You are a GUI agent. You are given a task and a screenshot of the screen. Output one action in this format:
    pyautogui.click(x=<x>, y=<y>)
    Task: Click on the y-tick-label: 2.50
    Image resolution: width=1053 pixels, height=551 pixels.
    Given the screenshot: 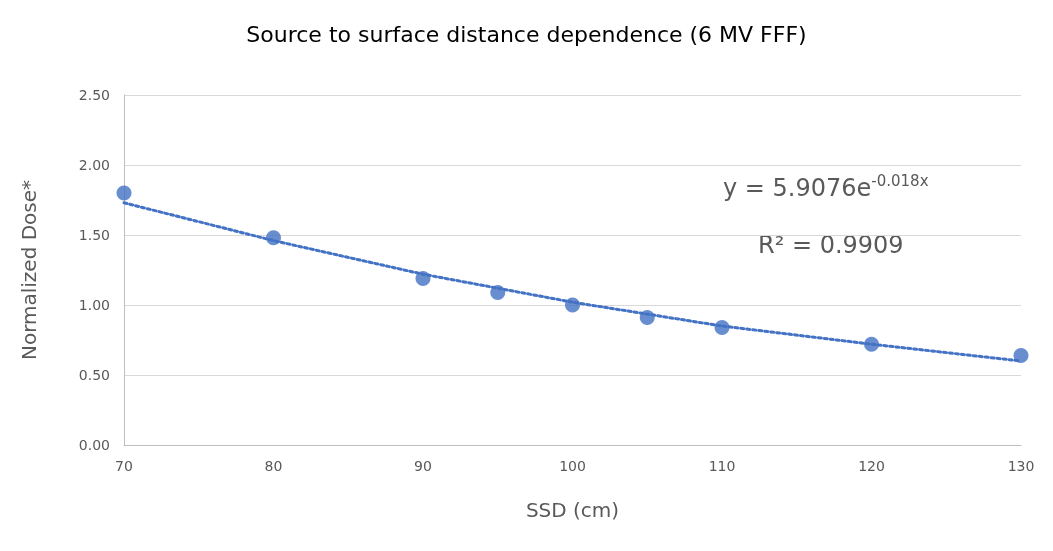 What is the action you would take?
    pyautogui.click(x=94, y=95)
    